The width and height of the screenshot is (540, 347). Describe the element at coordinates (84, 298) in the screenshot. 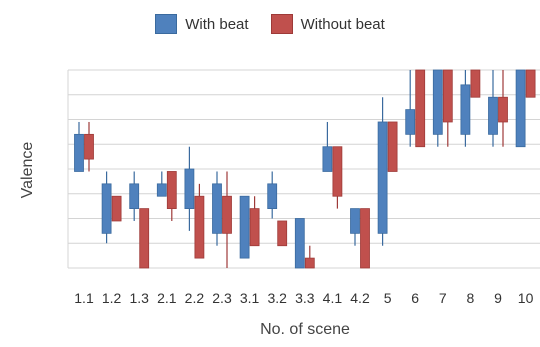

I see `x-tick-label: 1.1` at that location.